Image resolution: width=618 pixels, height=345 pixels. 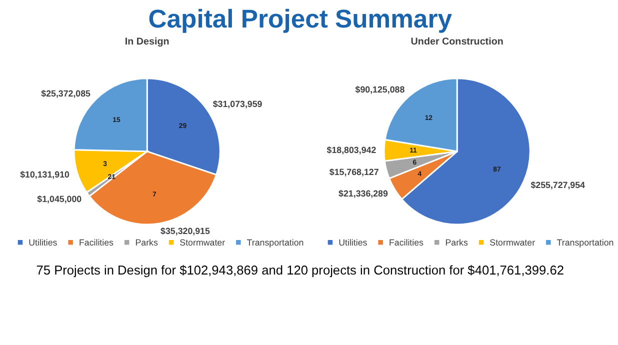 What do you see at coordinates (300, 270) in the screenshot?
I see `text: 75 Projects in Design for $102,943,869 and 120 projects in Construction for $401,761,399.62` at bounding box center [300, 270].